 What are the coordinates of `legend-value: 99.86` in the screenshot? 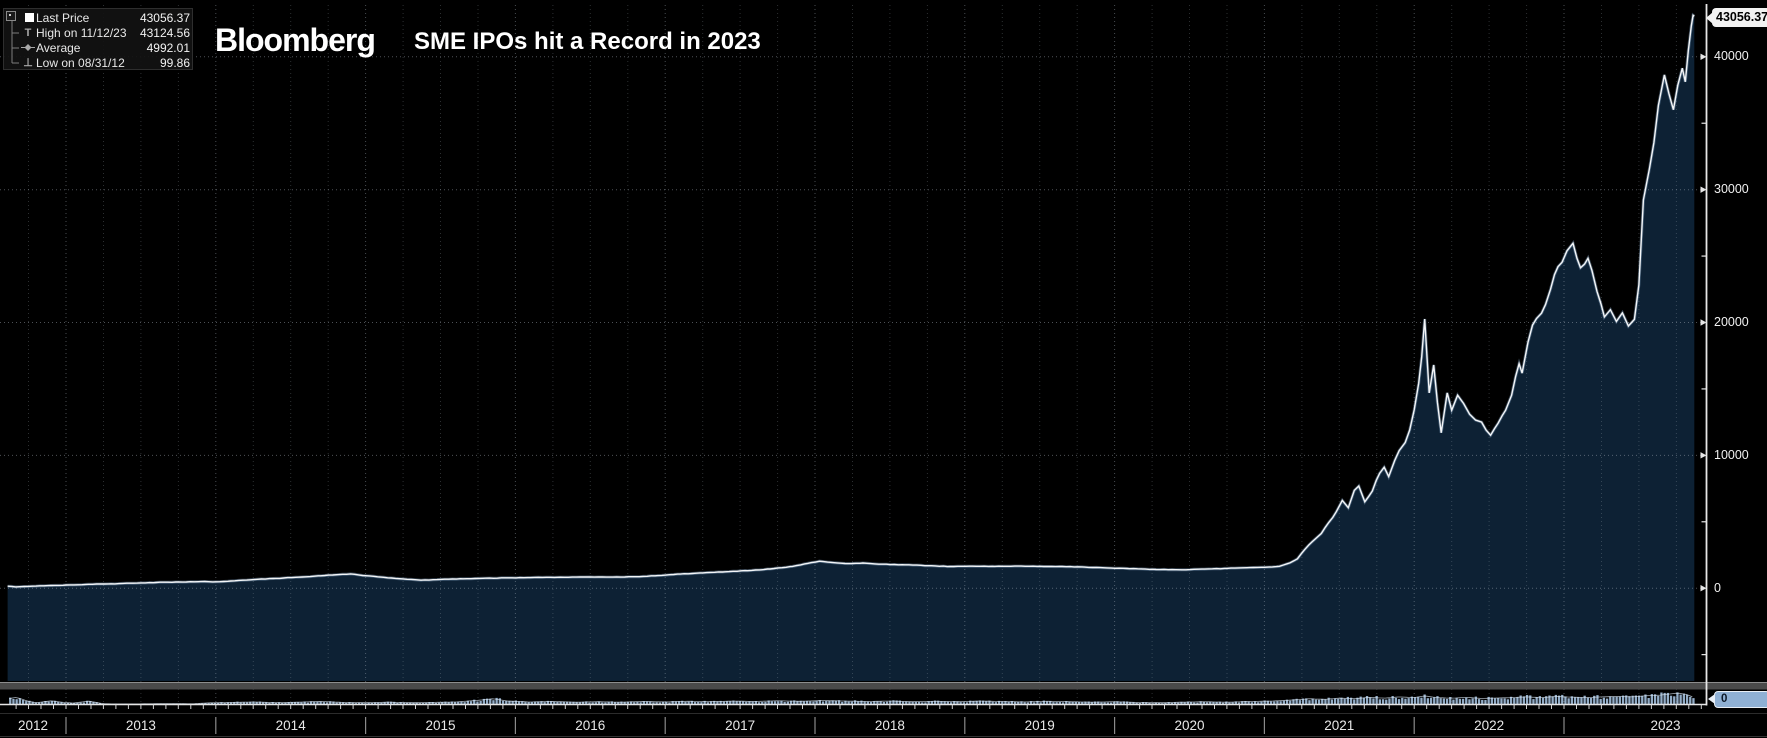 It's located at (174, 63).